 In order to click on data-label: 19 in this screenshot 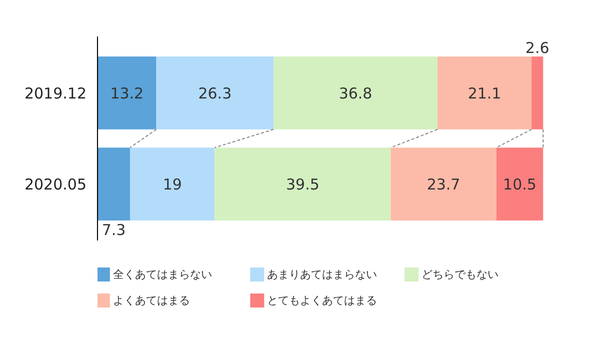, I will do `click(172, 185)`.